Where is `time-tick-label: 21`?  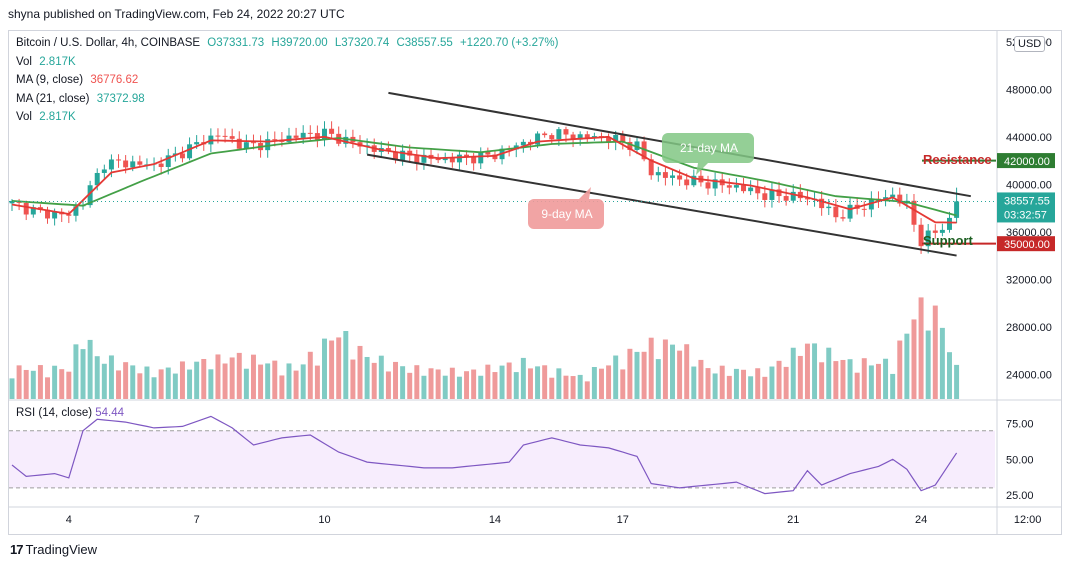 time-tick-label: 21 is located at coordinates (793, 520).